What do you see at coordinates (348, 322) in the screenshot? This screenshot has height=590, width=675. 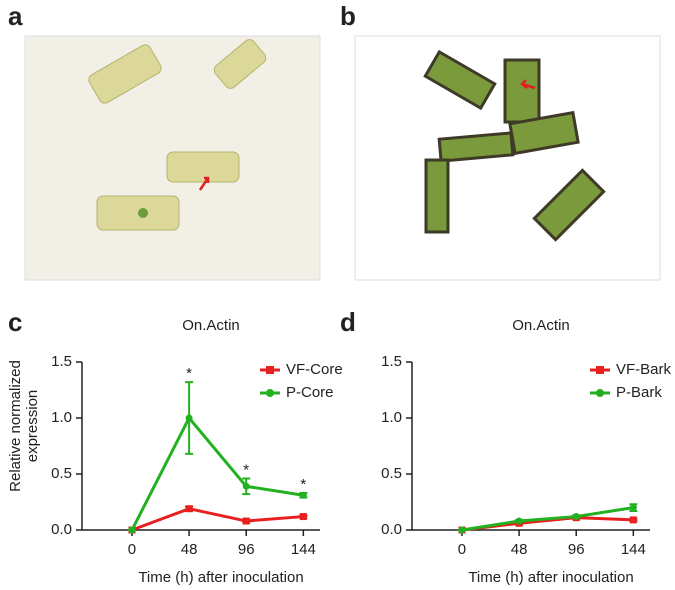 I see `panel-label: d` at bounding box center [348, 322].